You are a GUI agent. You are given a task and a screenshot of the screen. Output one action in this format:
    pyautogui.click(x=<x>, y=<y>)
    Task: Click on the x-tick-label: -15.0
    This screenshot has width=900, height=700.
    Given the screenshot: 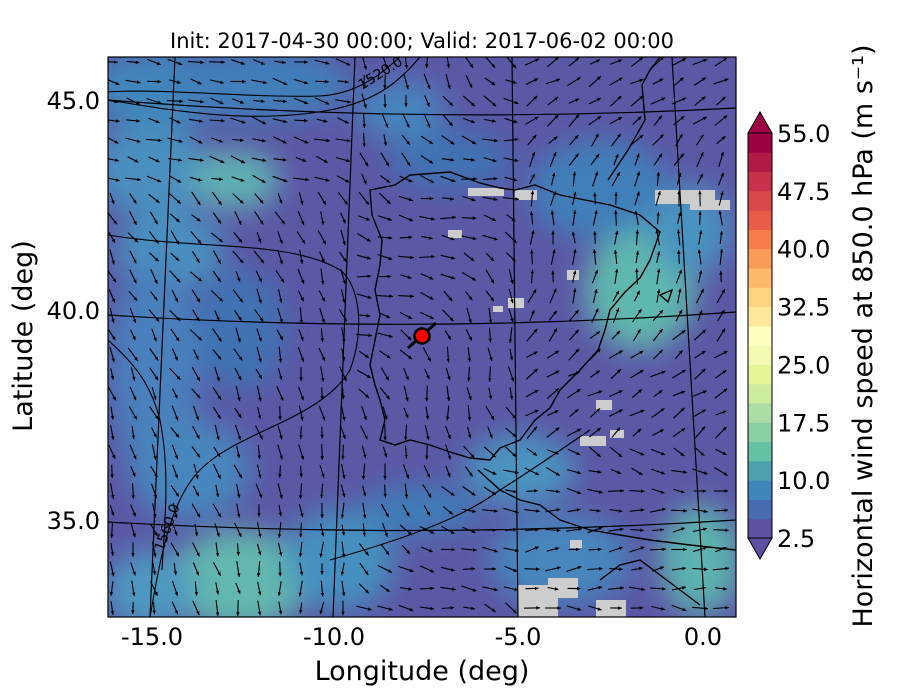 What is the action you would take?
    pyautogui.click(x=152, y=637)
    